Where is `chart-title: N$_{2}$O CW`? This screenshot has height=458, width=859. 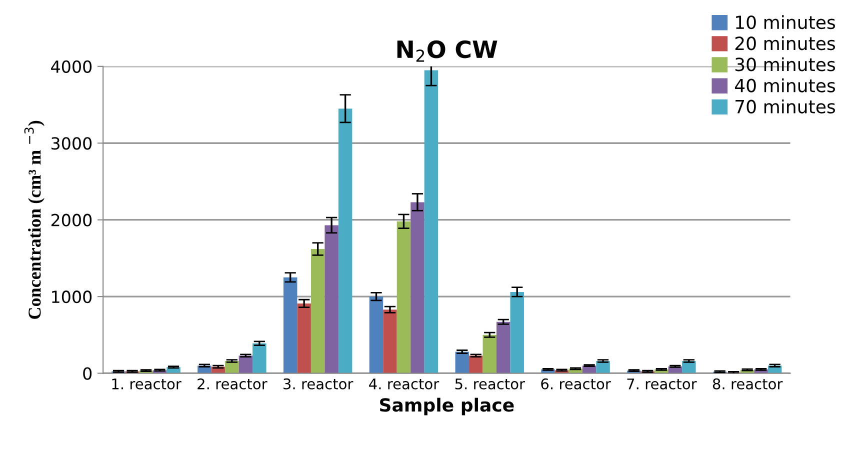
chart-title: N$_{2}$O CW is located at coordinates (447, 51).